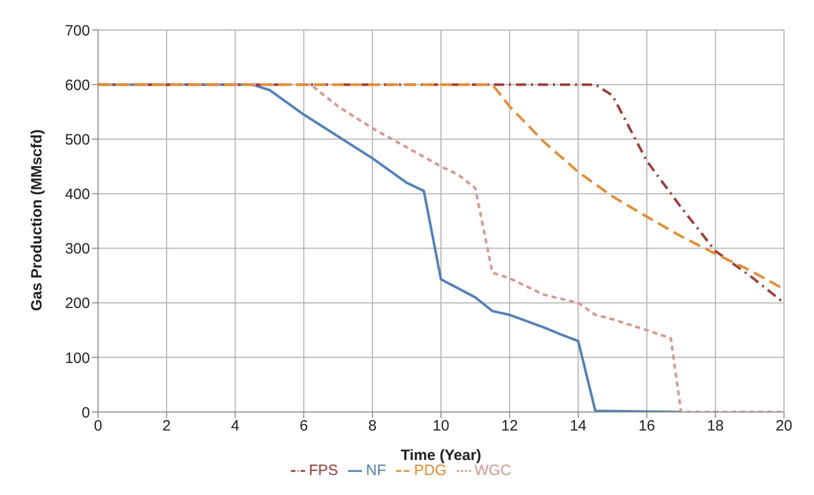 Image resolution: width=814 pixels, height=495 pixels. Describe the element at coordinates (77, 303) in the screenshot. I see `y-tick-label: 200` at that location.